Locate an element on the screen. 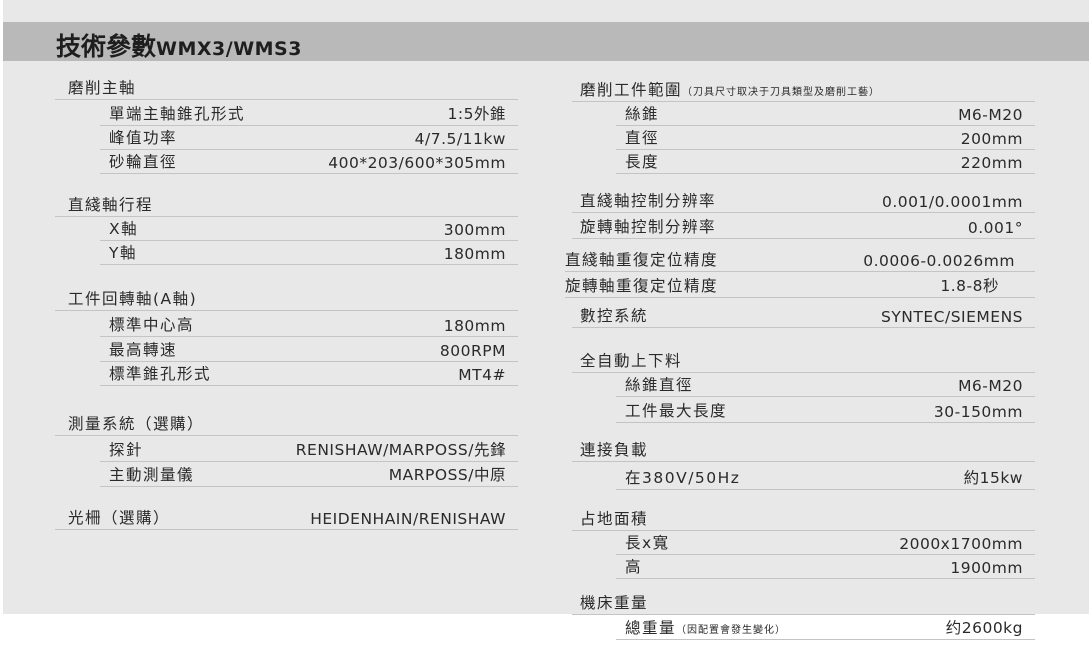 Image resolution: width=1089 pixels, height=650 pixels. spec-value: 220mm is located at coordinates (991, 163).